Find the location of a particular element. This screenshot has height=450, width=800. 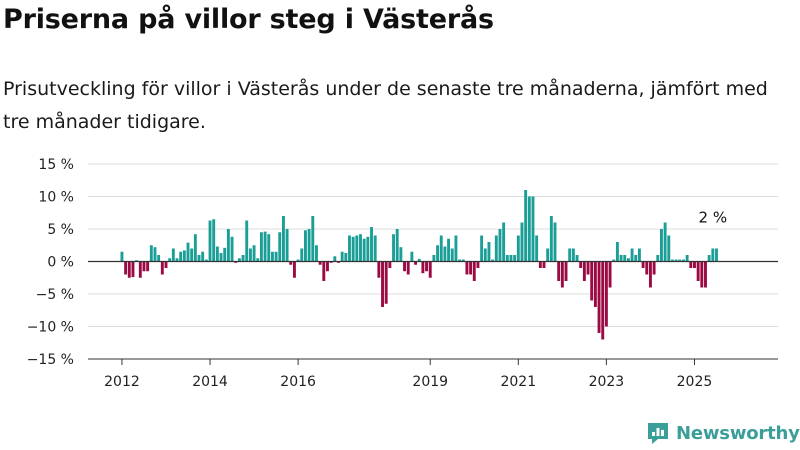

newsworthy-logo-text: Newsworthy is located at coordinates (738, 433).